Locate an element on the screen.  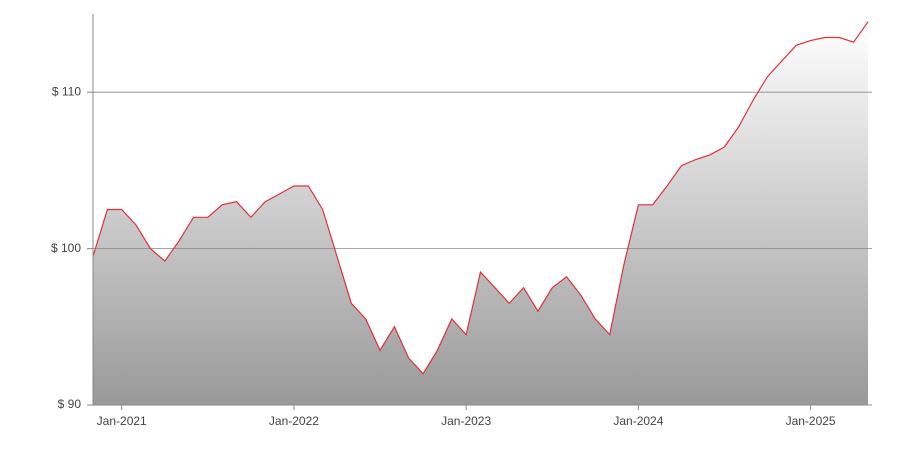
y-tick-label: $ 90 is located at coordinates (70, 404).